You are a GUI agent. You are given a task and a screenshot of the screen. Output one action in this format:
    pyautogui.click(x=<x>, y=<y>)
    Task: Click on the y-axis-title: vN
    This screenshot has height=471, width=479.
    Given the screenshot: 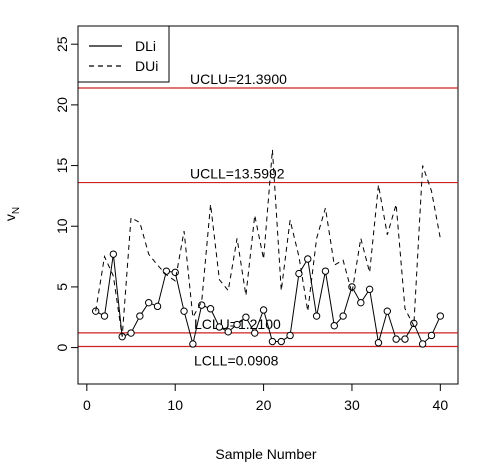 What is the action you would take?
    pyautogui.click(x=12, y=214)
    